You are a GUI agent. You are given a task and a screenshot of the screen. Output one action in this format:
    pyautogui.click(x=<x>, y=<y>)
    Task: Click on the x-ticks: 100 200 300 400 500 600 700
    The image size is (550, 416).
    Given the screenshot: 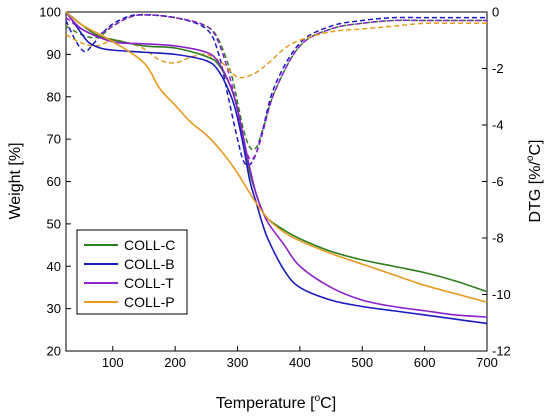 What is the action you would take?
    pyautogui.click(x=300, y=358)
    